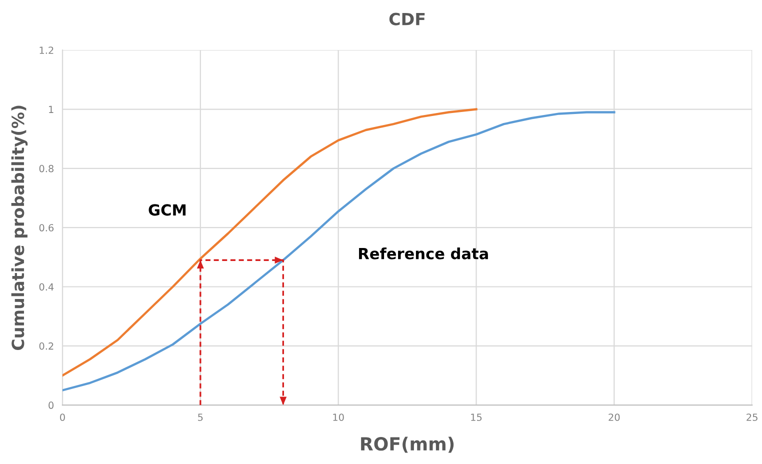  What do you see at coordinates (46, 287) in the screenshot?
I see `y-tick-label: 0.4` at bounding box center [46, 287].